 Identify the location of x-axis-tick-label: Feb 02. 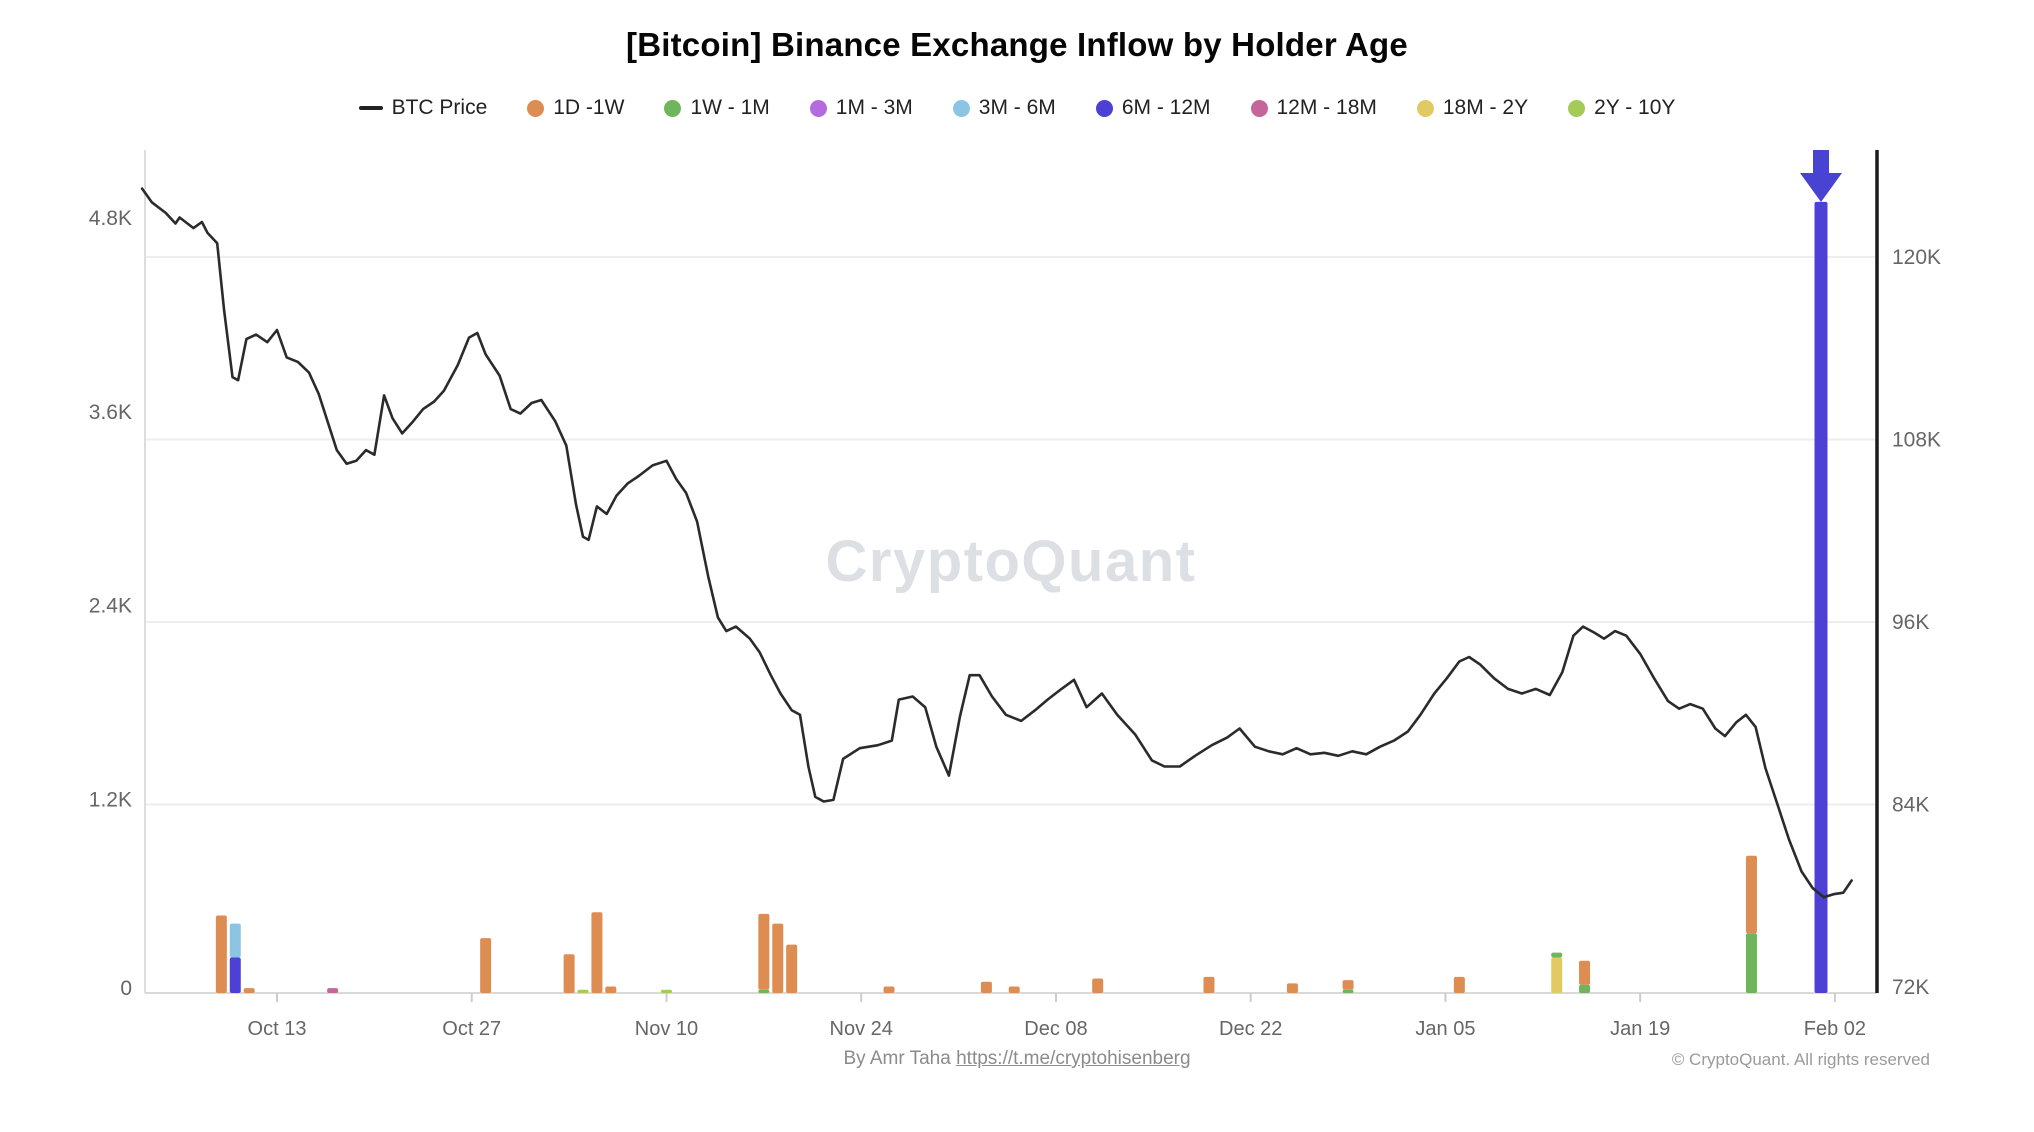
(1835, 1029).